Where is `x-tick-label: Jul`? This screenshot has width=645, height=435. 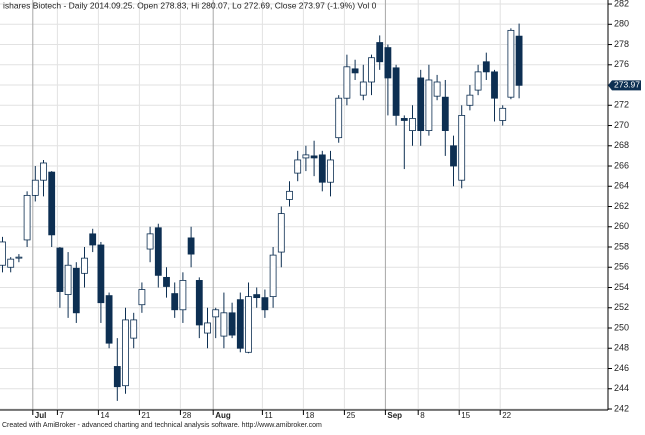
x-tick-label: Jul is located at coordinates (41, 415).